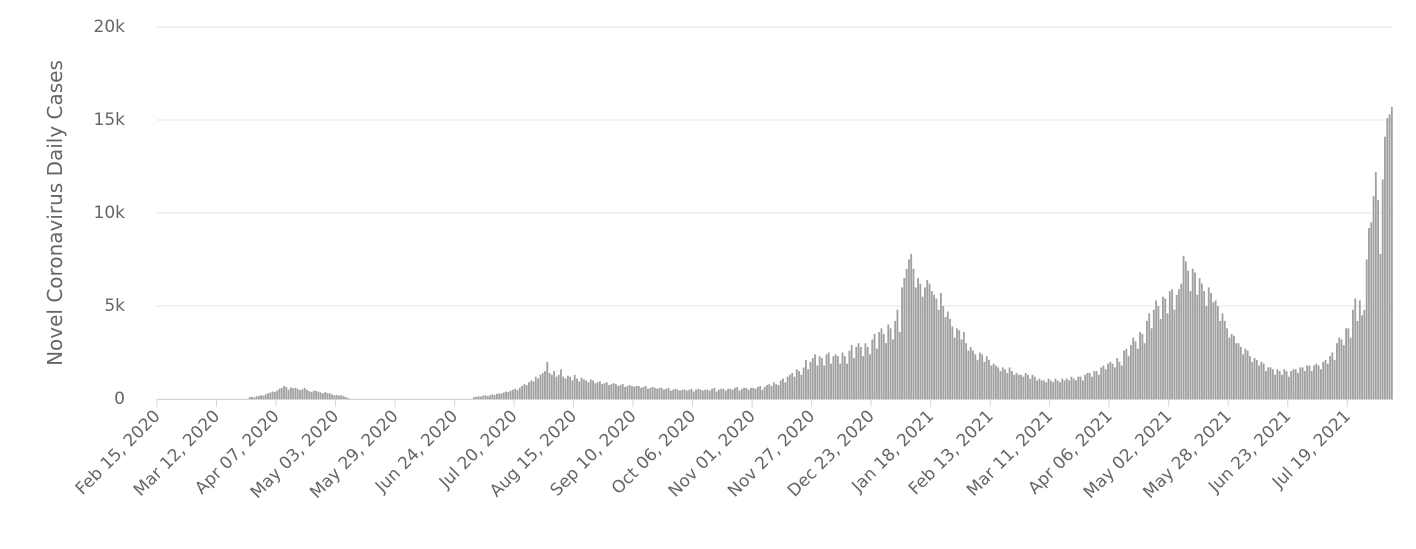 This screenshot has width=1416, height=549. I want to click on y-tick-label: 0, so click(119, 399).